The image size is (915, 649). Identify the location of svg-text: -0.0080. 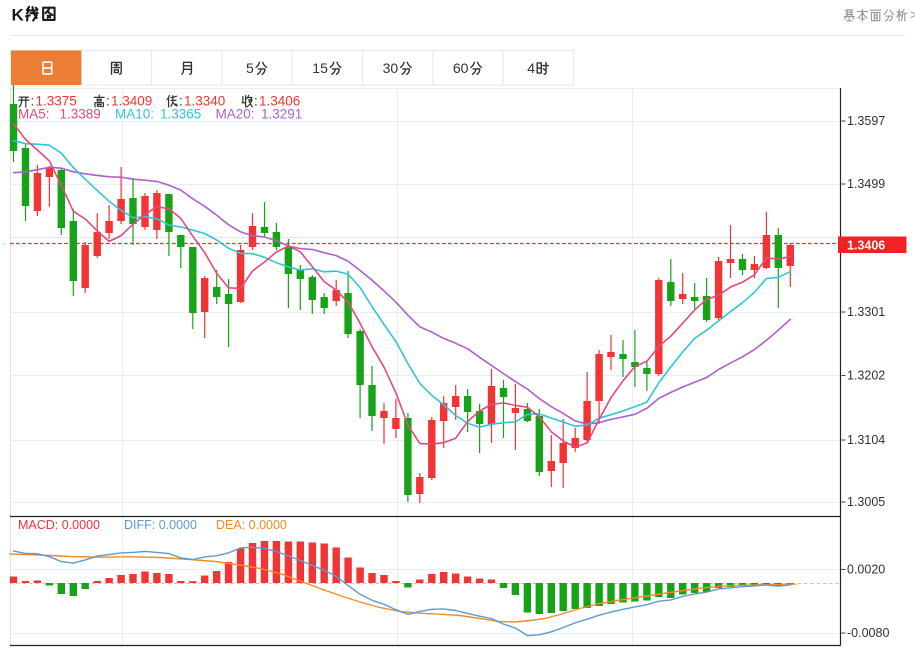
(868, 633).